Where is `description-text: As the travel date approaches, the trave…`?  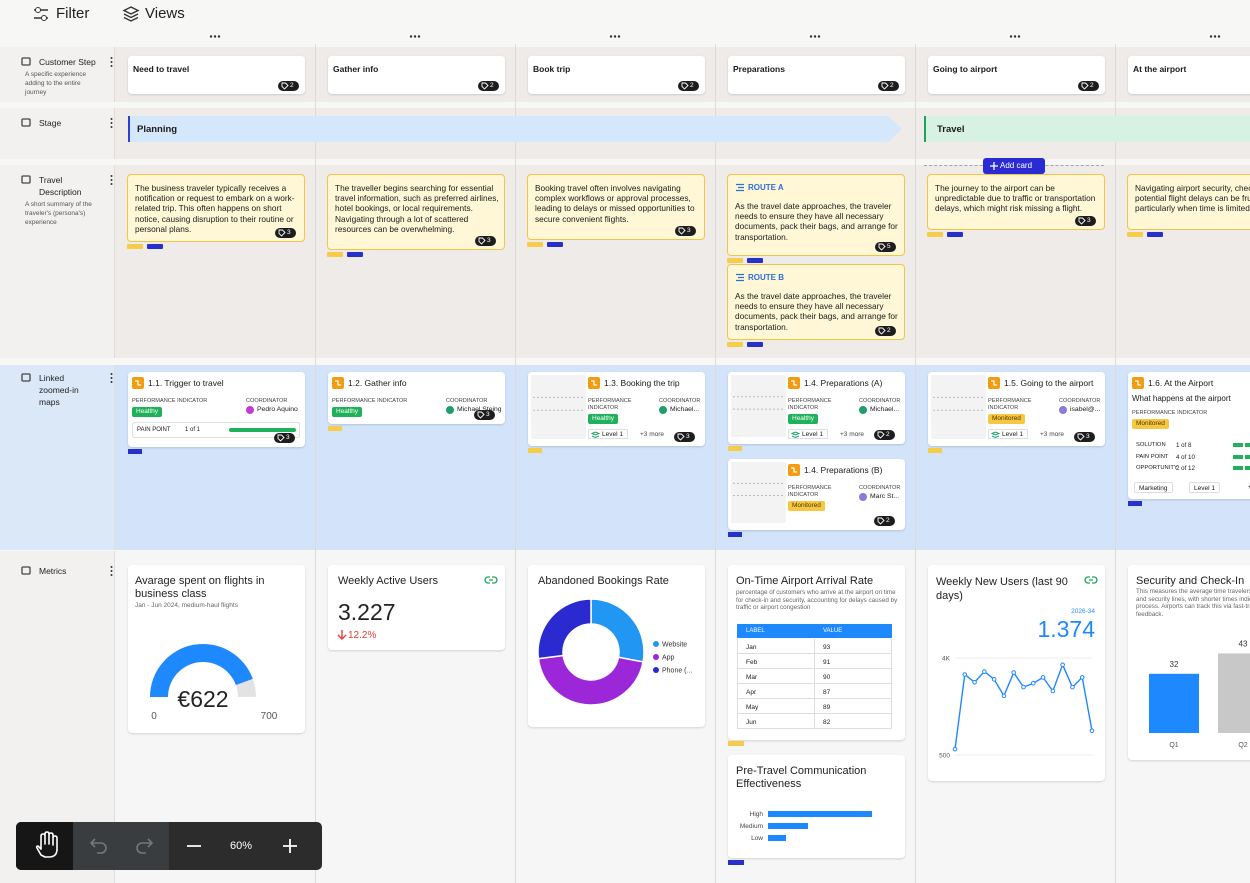 description-text: As the travel date approaches, the trave… is located at coordinates (816, 311).